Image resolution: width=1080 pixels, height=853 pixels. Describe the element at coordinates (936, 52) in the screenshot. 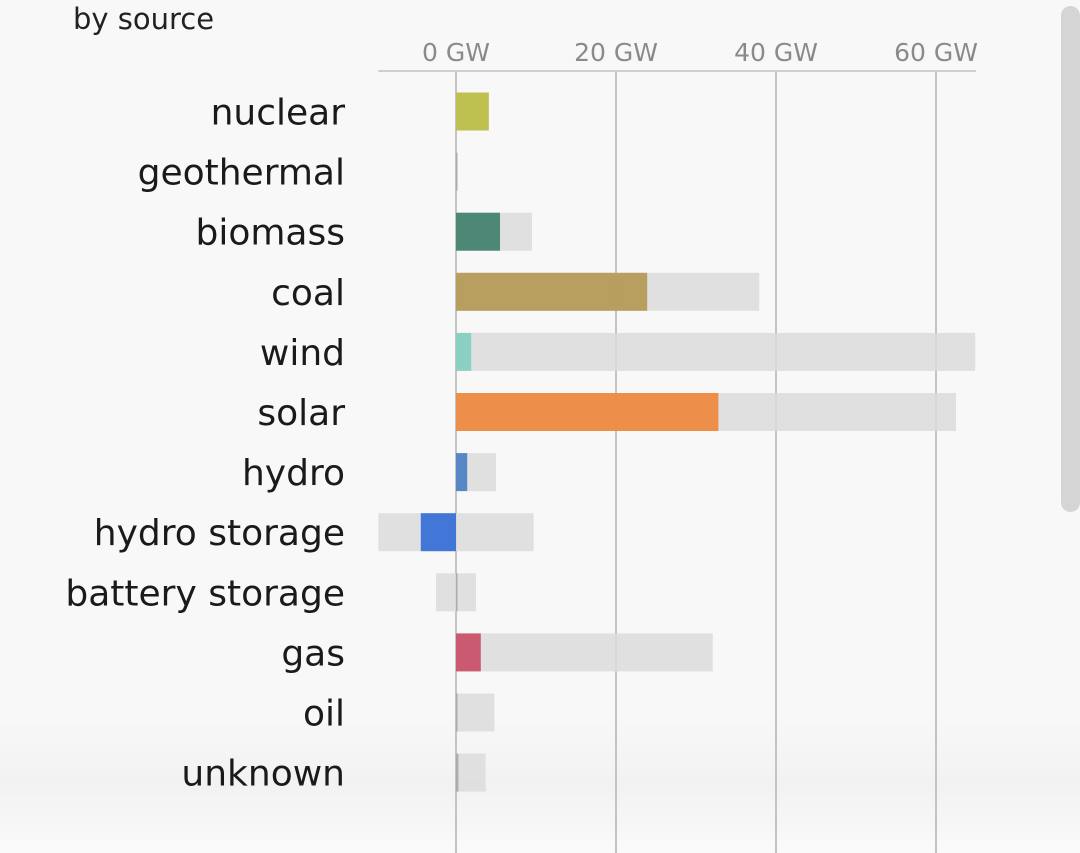

I see `x-tick-label: 60 GW` at that location.